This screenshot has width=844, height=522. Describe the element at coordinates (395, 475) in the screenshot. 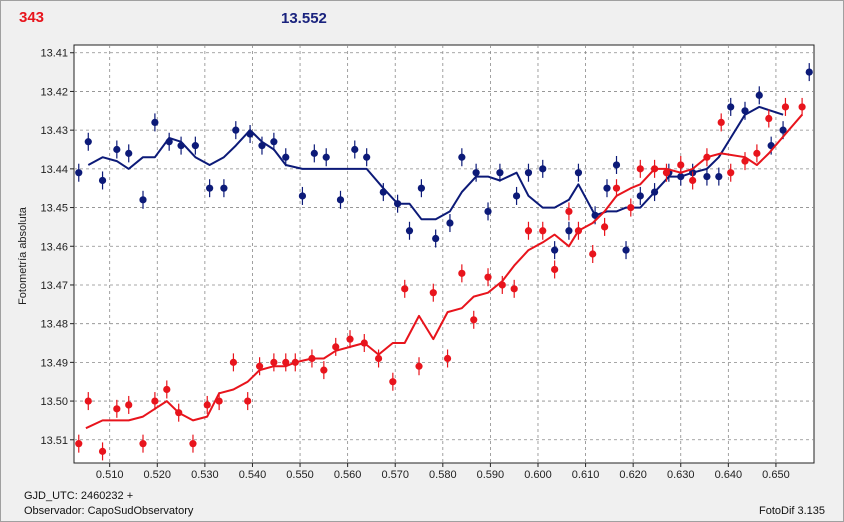

I see `x-tick-label: 0.570` at that location.